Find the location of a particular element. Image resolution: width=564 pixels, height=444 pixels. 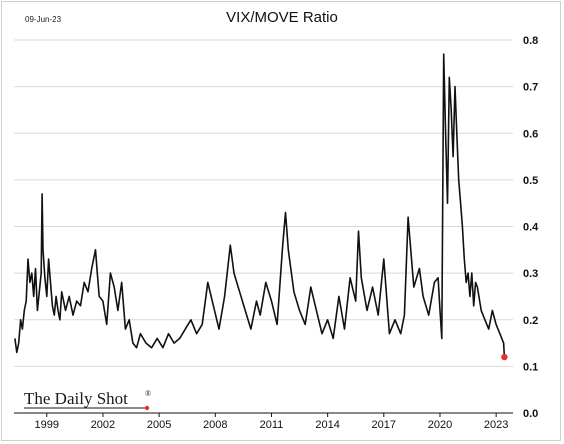

chart-title: VIX/MOVE Ratio is located at coordinates (282, 17).